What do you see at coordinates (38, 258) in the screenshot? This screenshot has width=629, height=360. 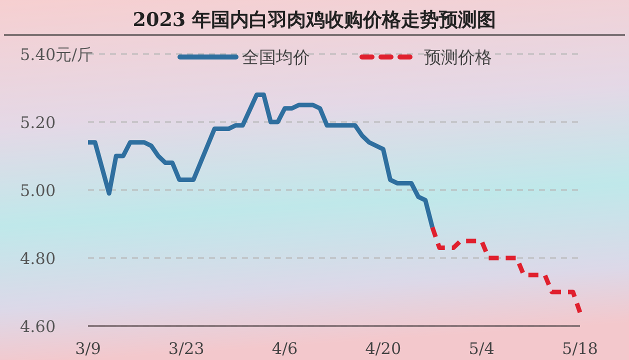 I see `y-tick-label: 4.80` at bounding box center [38, 258].